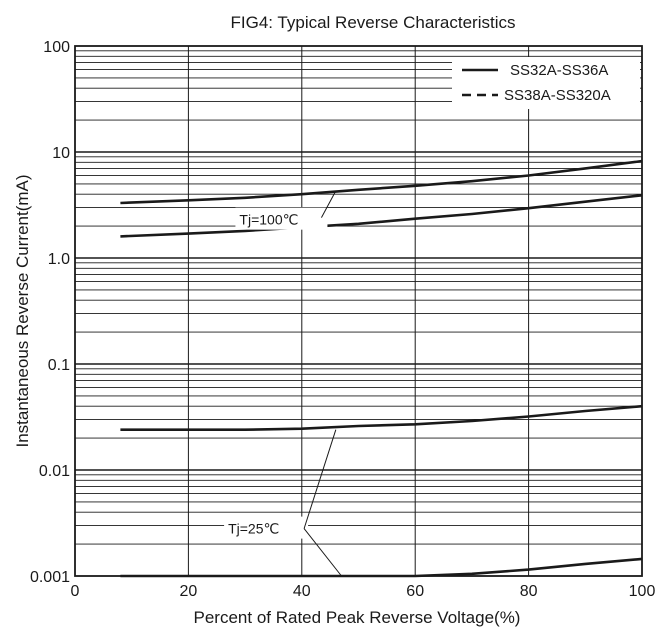  What do you see at coordinates (54, 471) in the screenshot?
I see `y-tick-label: 0.01` at bounding box center [54, 471].